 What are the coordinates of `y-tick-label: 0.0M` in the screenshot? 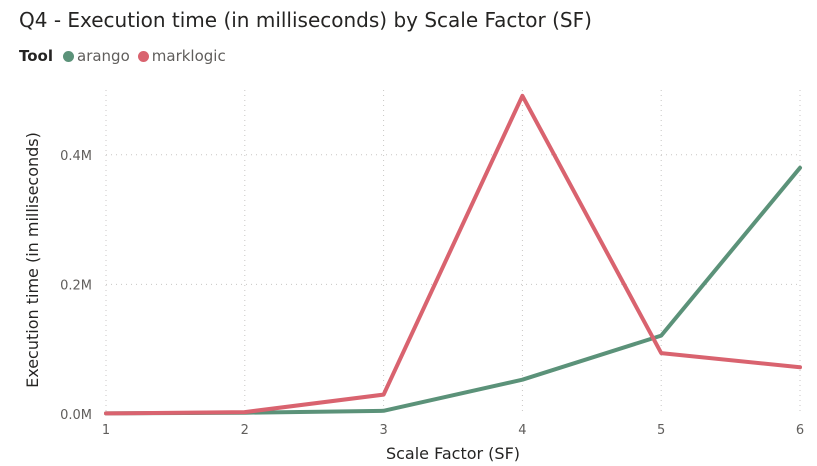 It's located at (76, 415).